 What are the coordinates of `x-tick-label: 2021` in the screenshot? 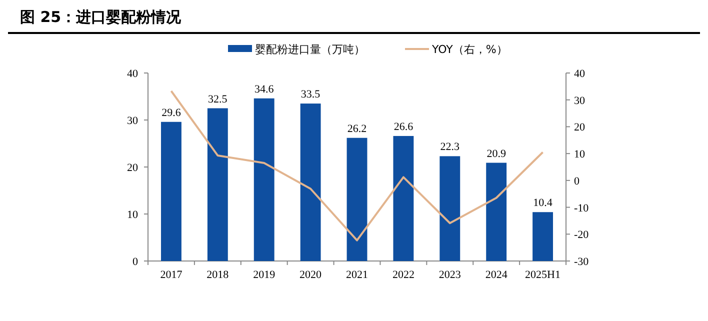 It's located at (357, 275).